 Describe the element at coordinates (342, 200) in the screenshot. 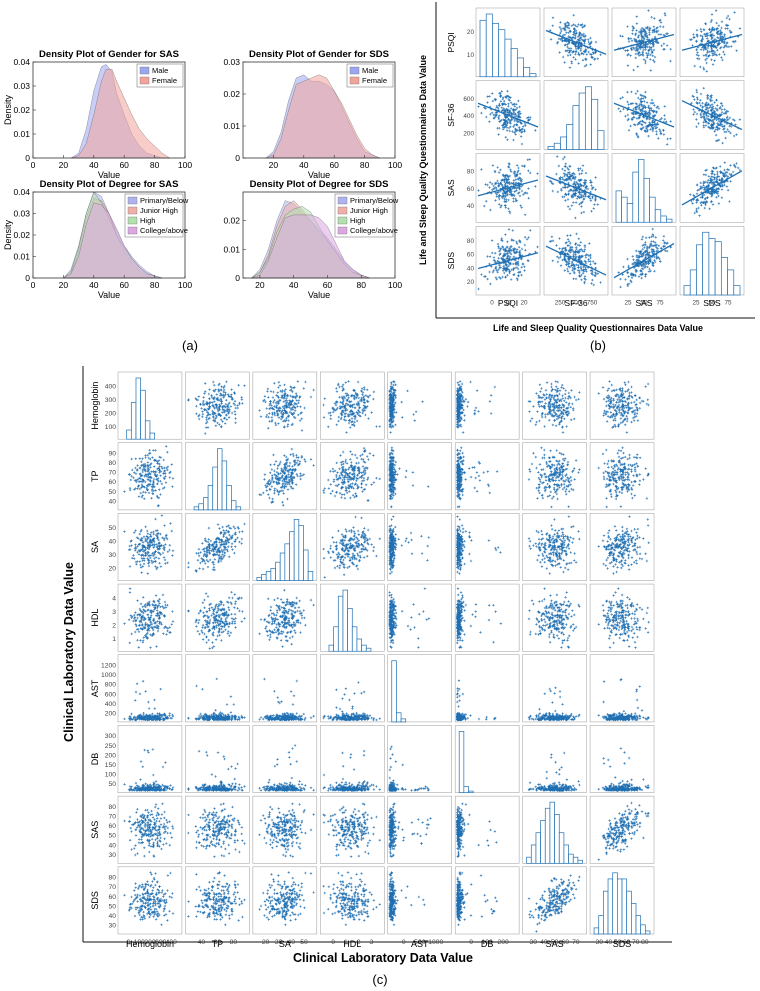

I see `legend-swatch-primary-below` at that location.